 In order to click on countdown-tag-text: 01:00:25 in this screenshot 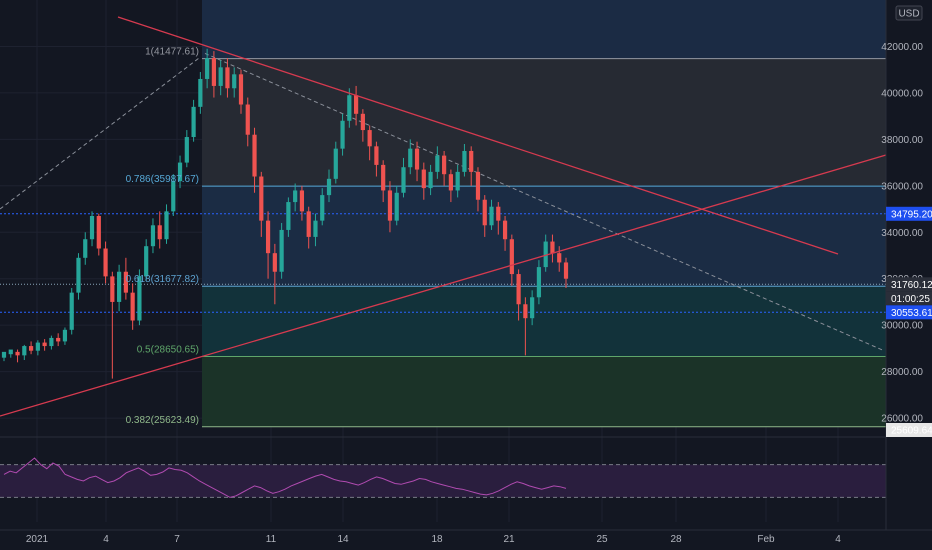, I will do `click(910, 299)`.